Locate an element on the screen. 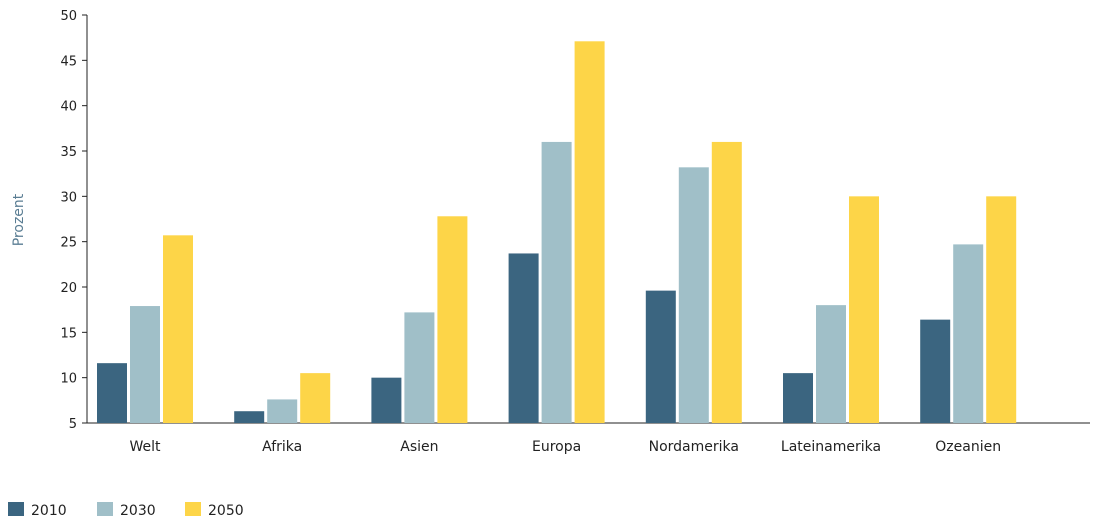 This screenshot has height=520, width=1101. y-axis-label: Prozent is located at coordinates (19, 219).